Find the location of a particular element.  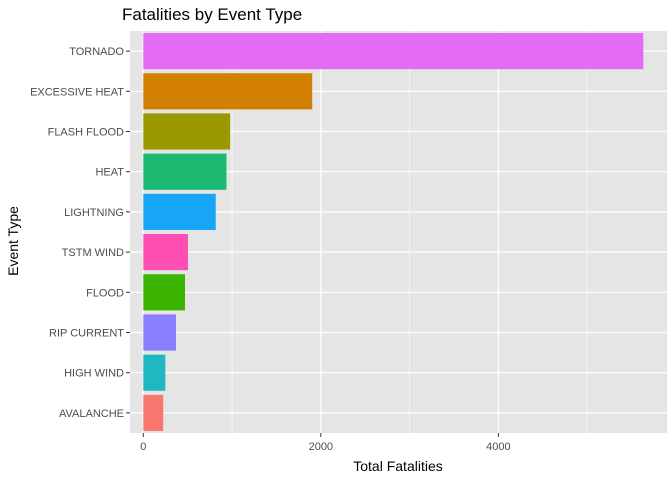

x-tick-label: 4000 is located at coordinates (498, 447).